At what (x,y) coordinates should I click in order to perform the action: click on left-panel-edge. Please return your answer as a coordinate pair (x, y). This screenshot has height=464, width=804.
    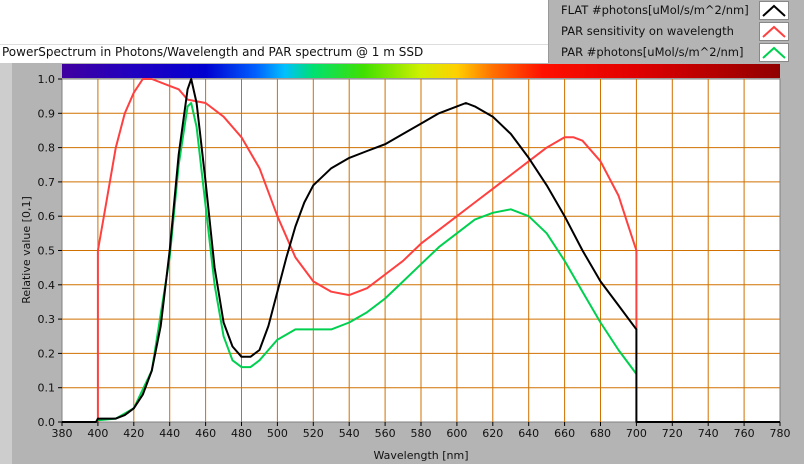
    Looking at the image, I should click on (6, 232).